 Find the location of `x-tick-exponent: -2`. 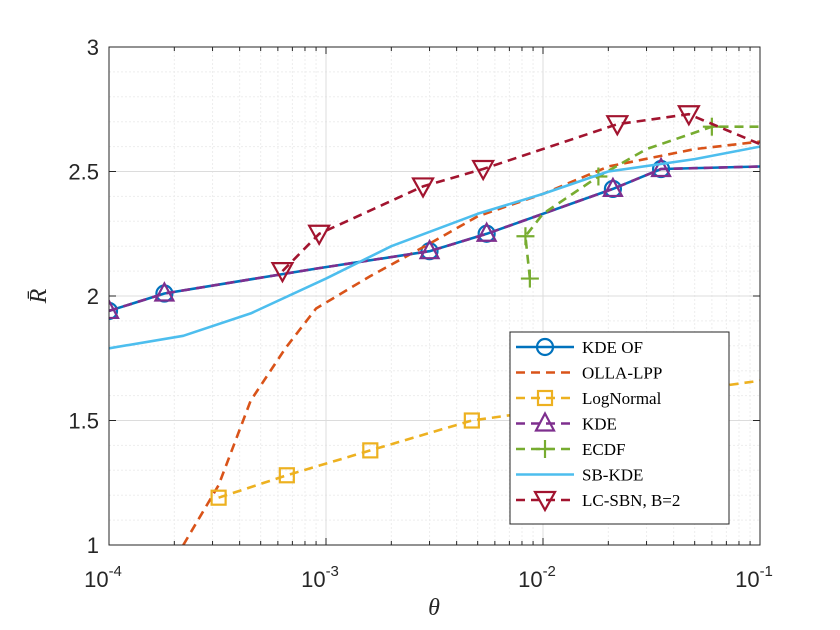

x-tick-exponent: -2 is located at coordinates (549, 571).